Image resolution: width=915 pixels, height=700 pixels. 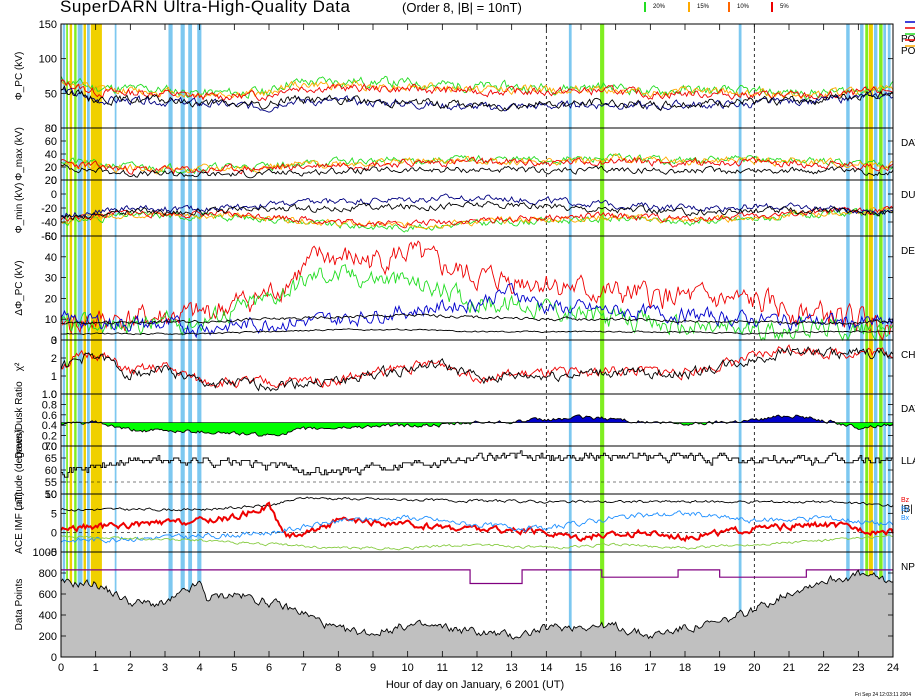 I want to click on y-tick-label: 5, so click(x=54, y=514).